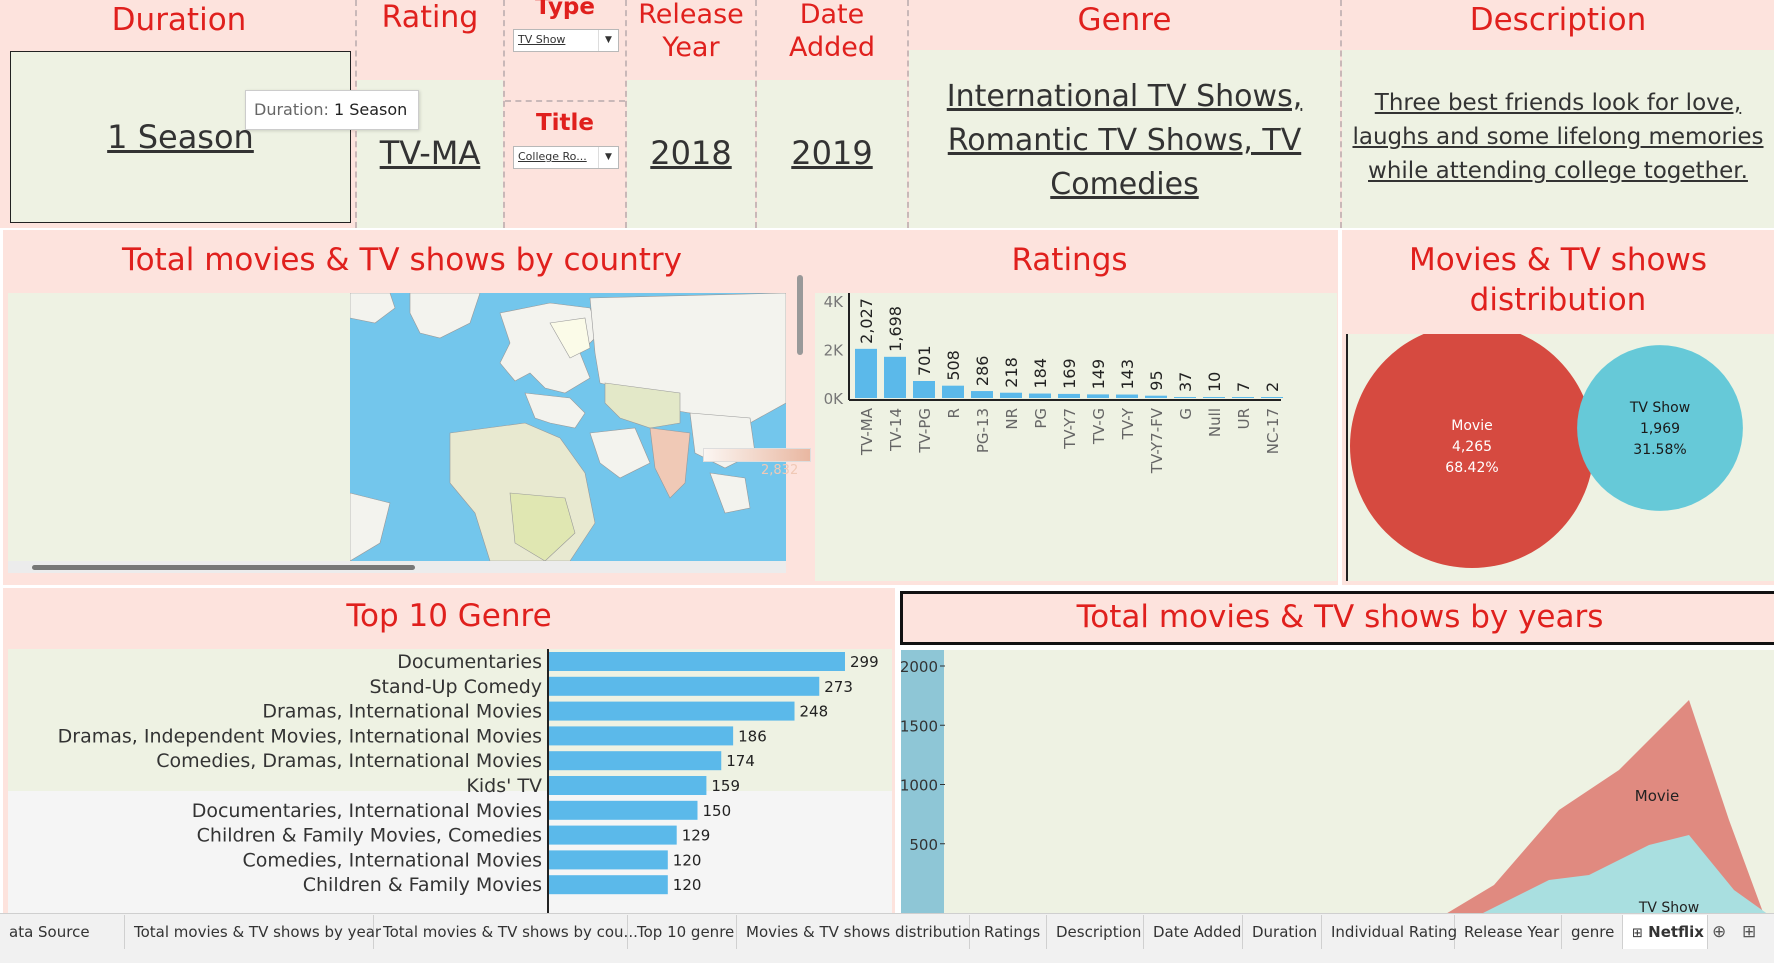 The height and width of the screenshot is (963, 1774). I want to click on ratings-category-label: TV-G, so click(1099, 426).